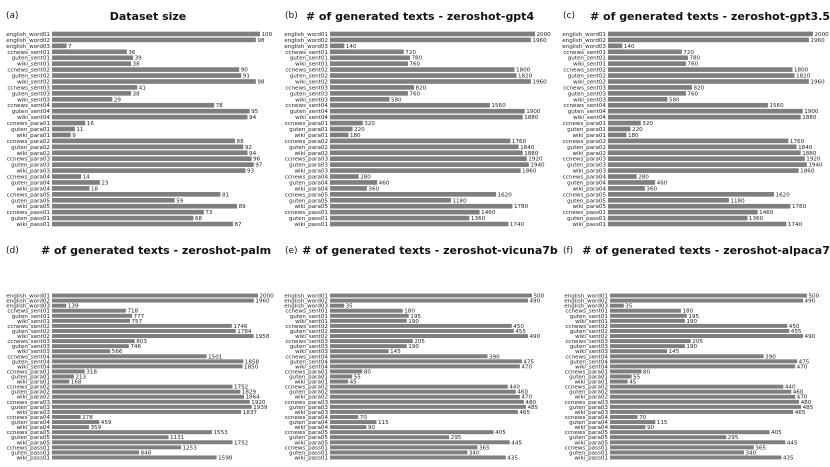  Describe the element at coordinates (152, 159) in the screenshot. I see `bar-ccnews_para03` at that location.